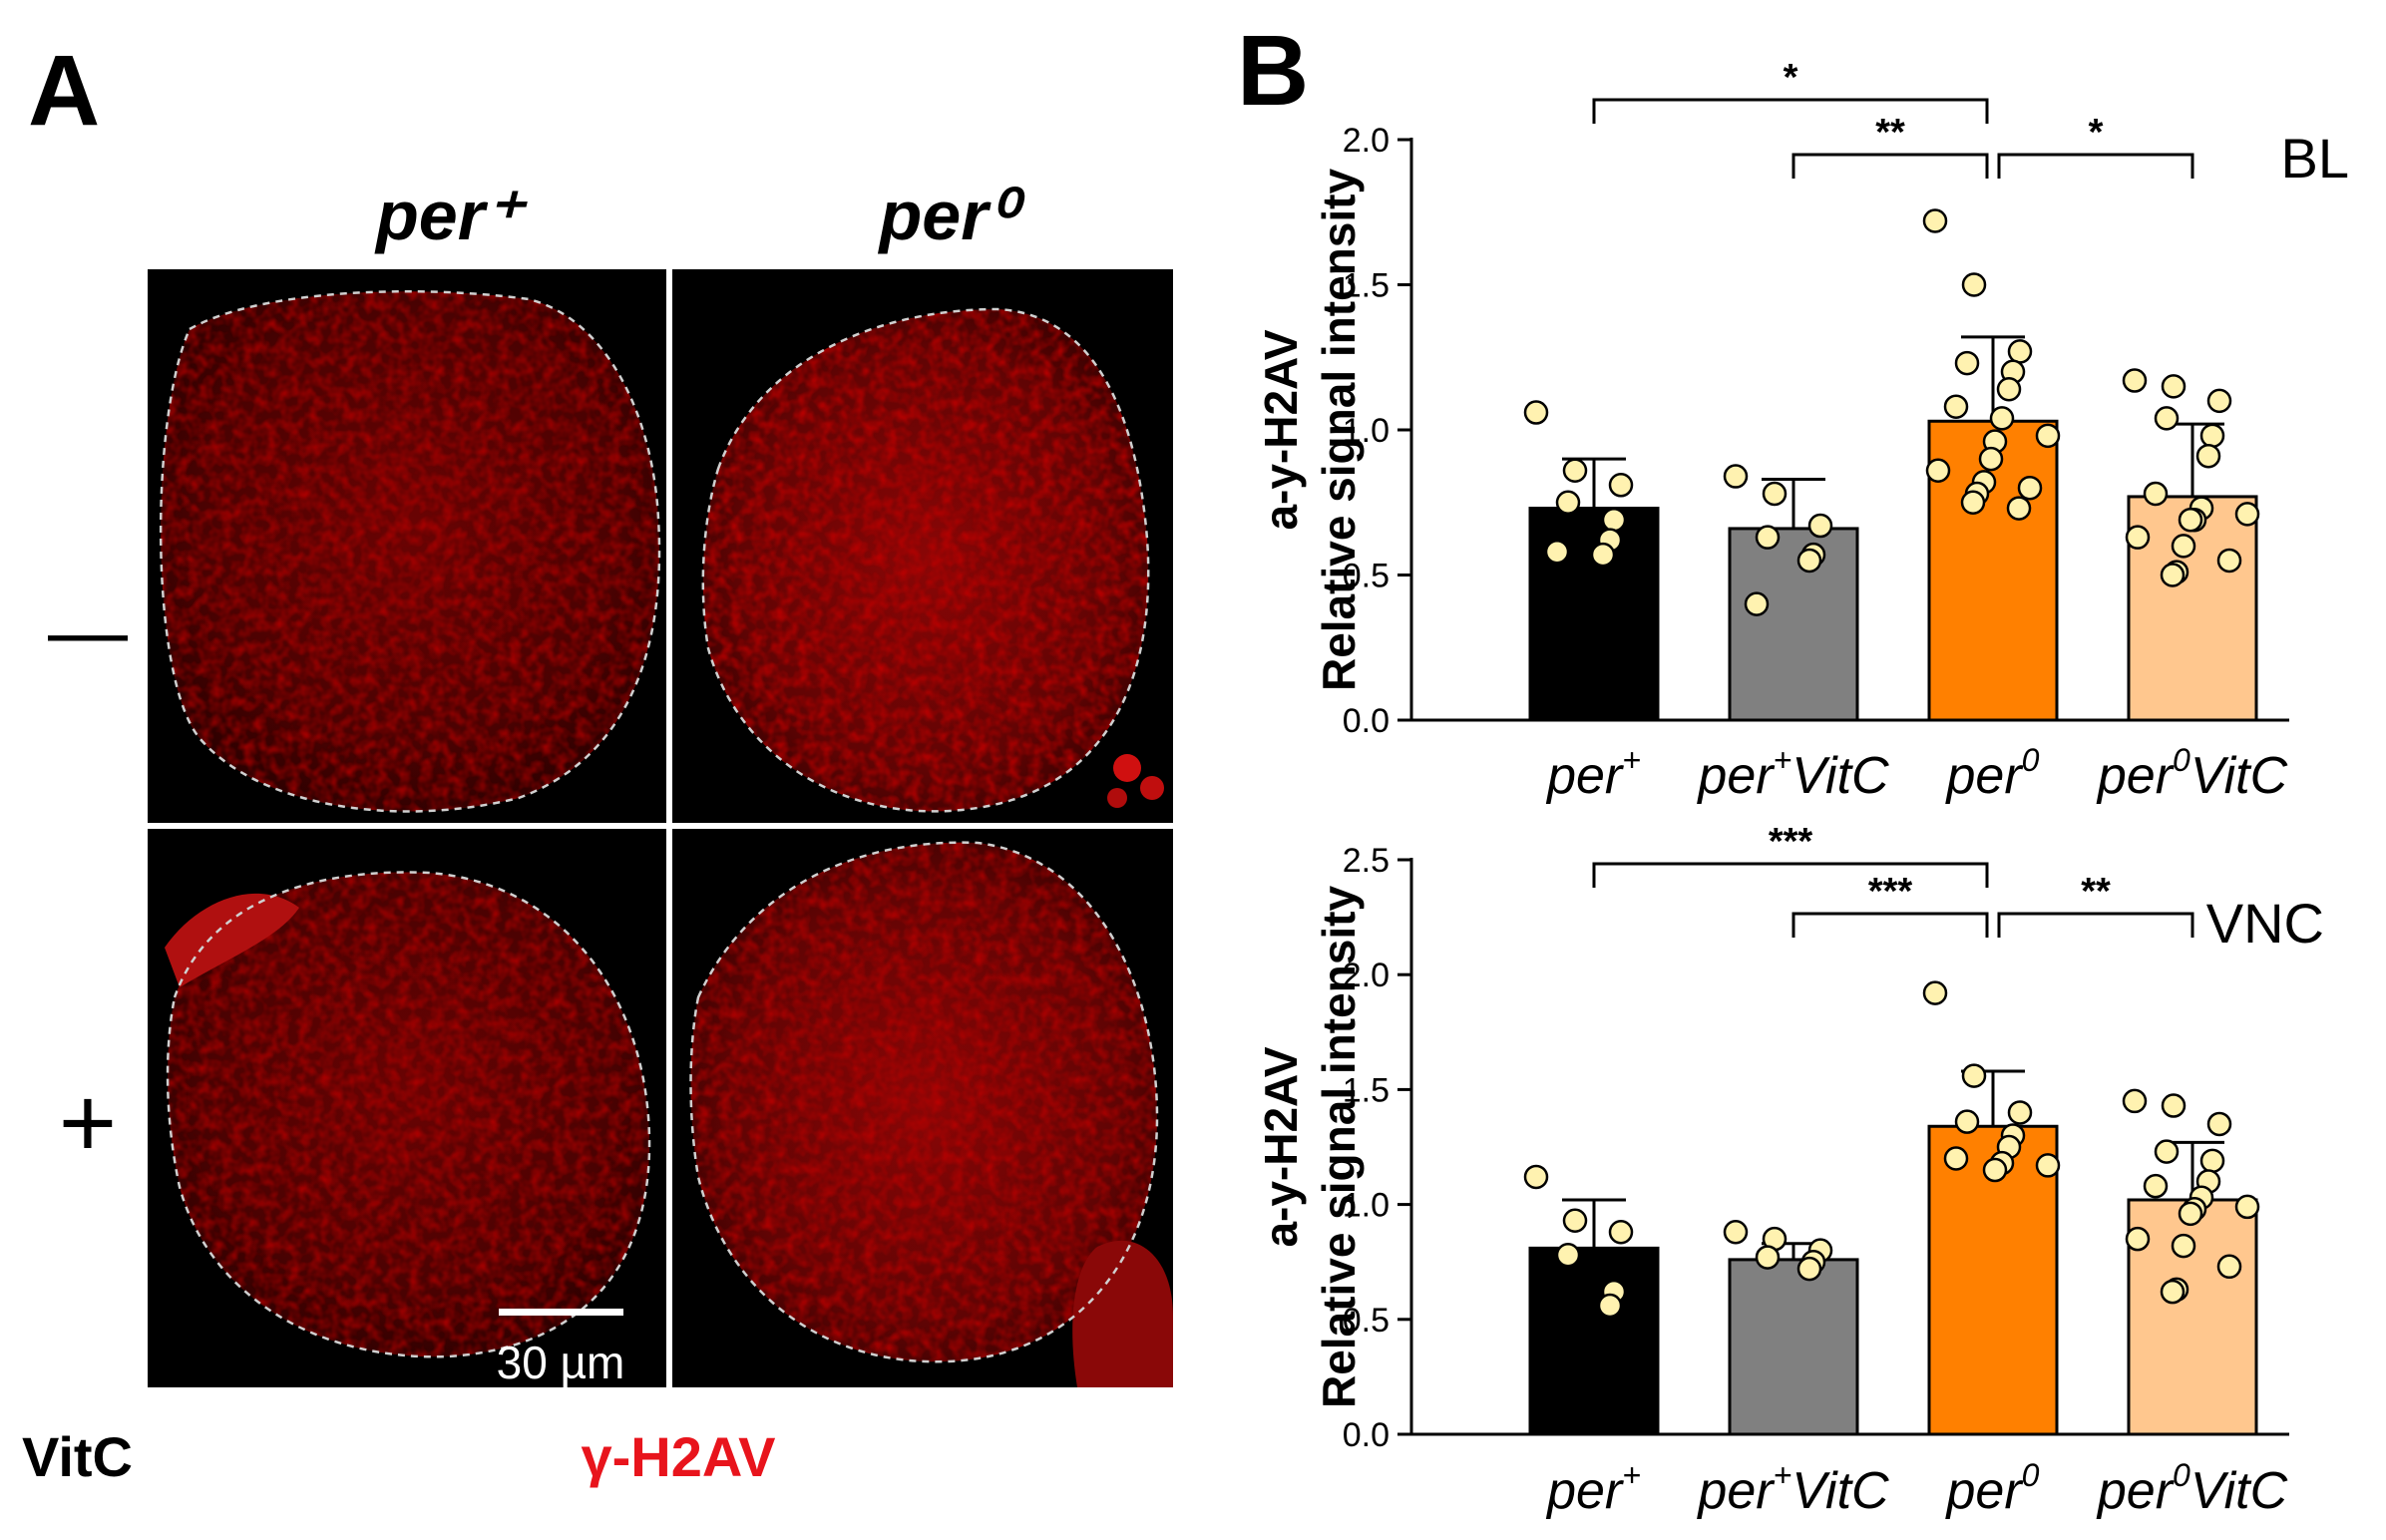 The image size is (2386, 1540). Describe the element at coordinates (407, 546) in the screenshot. I see `micrograph-per-plus-no-vitc` at that location.